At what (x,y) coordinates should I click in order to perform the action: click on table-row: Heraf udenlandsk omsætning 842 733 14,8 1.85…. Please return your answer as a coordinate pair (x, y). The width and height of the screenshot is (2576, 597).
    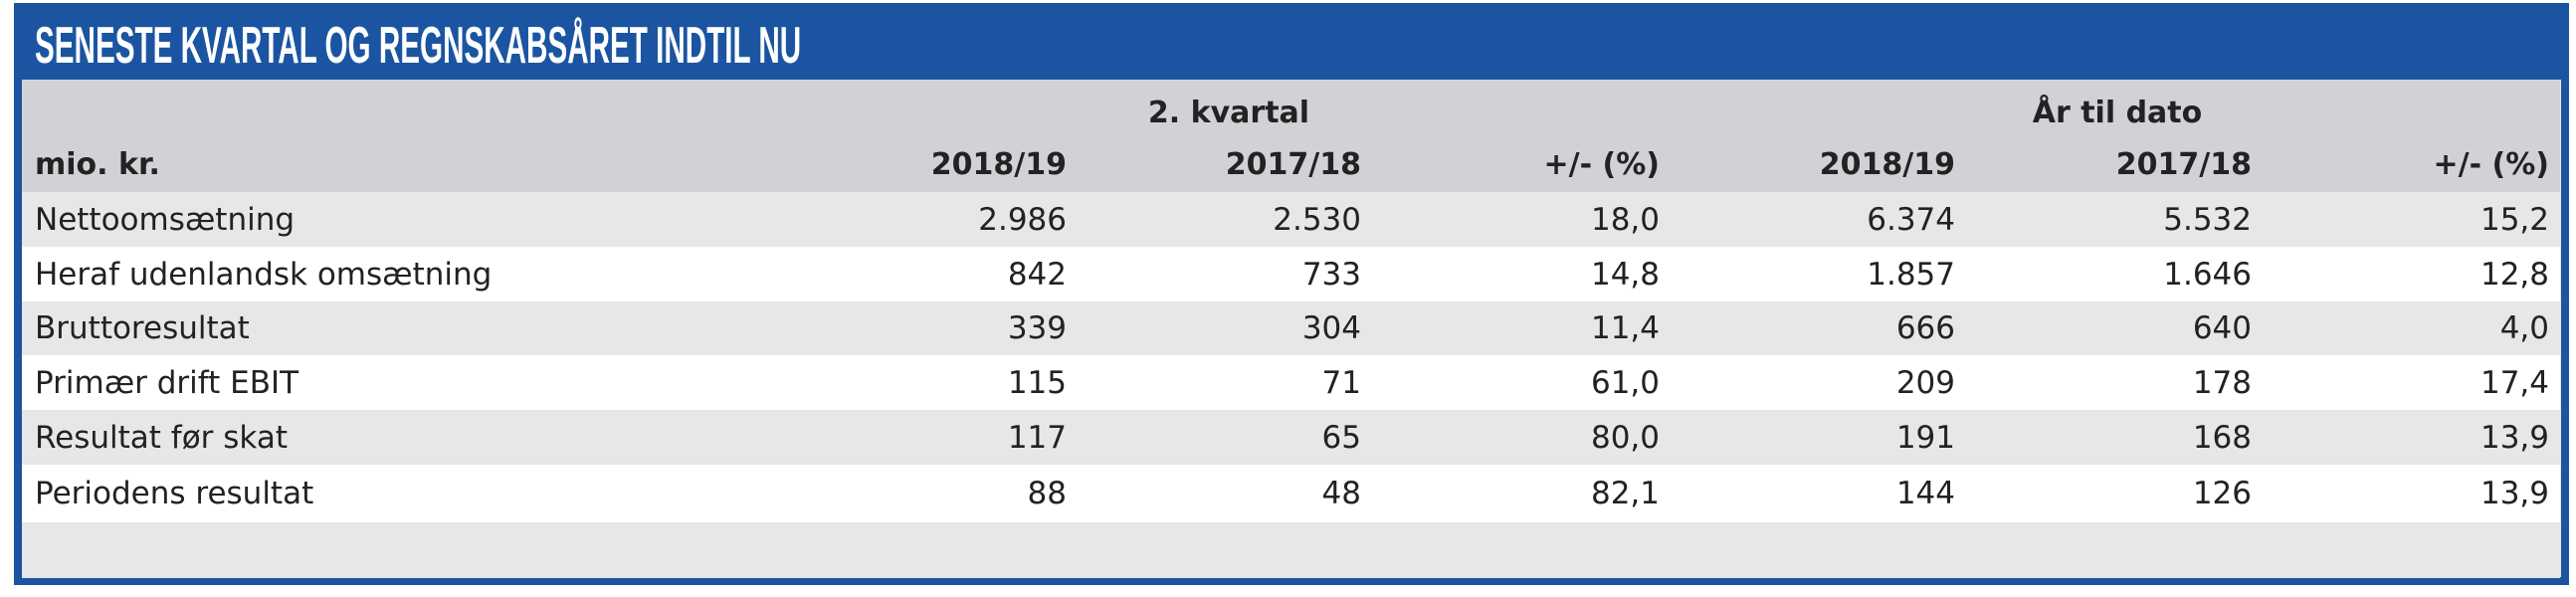
    Looking at the image, I should click on (1291, 274).